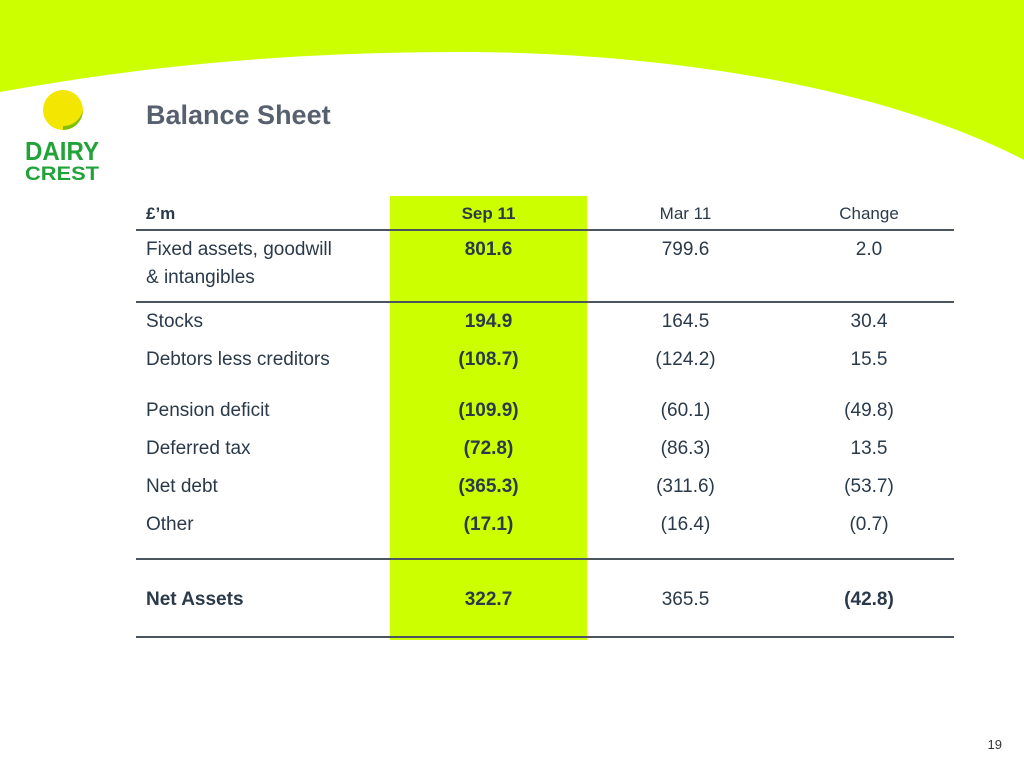 The width and height of the screenshot is (1024, 768). I want to click on row-mar11: (86.3), so click(685, 448).